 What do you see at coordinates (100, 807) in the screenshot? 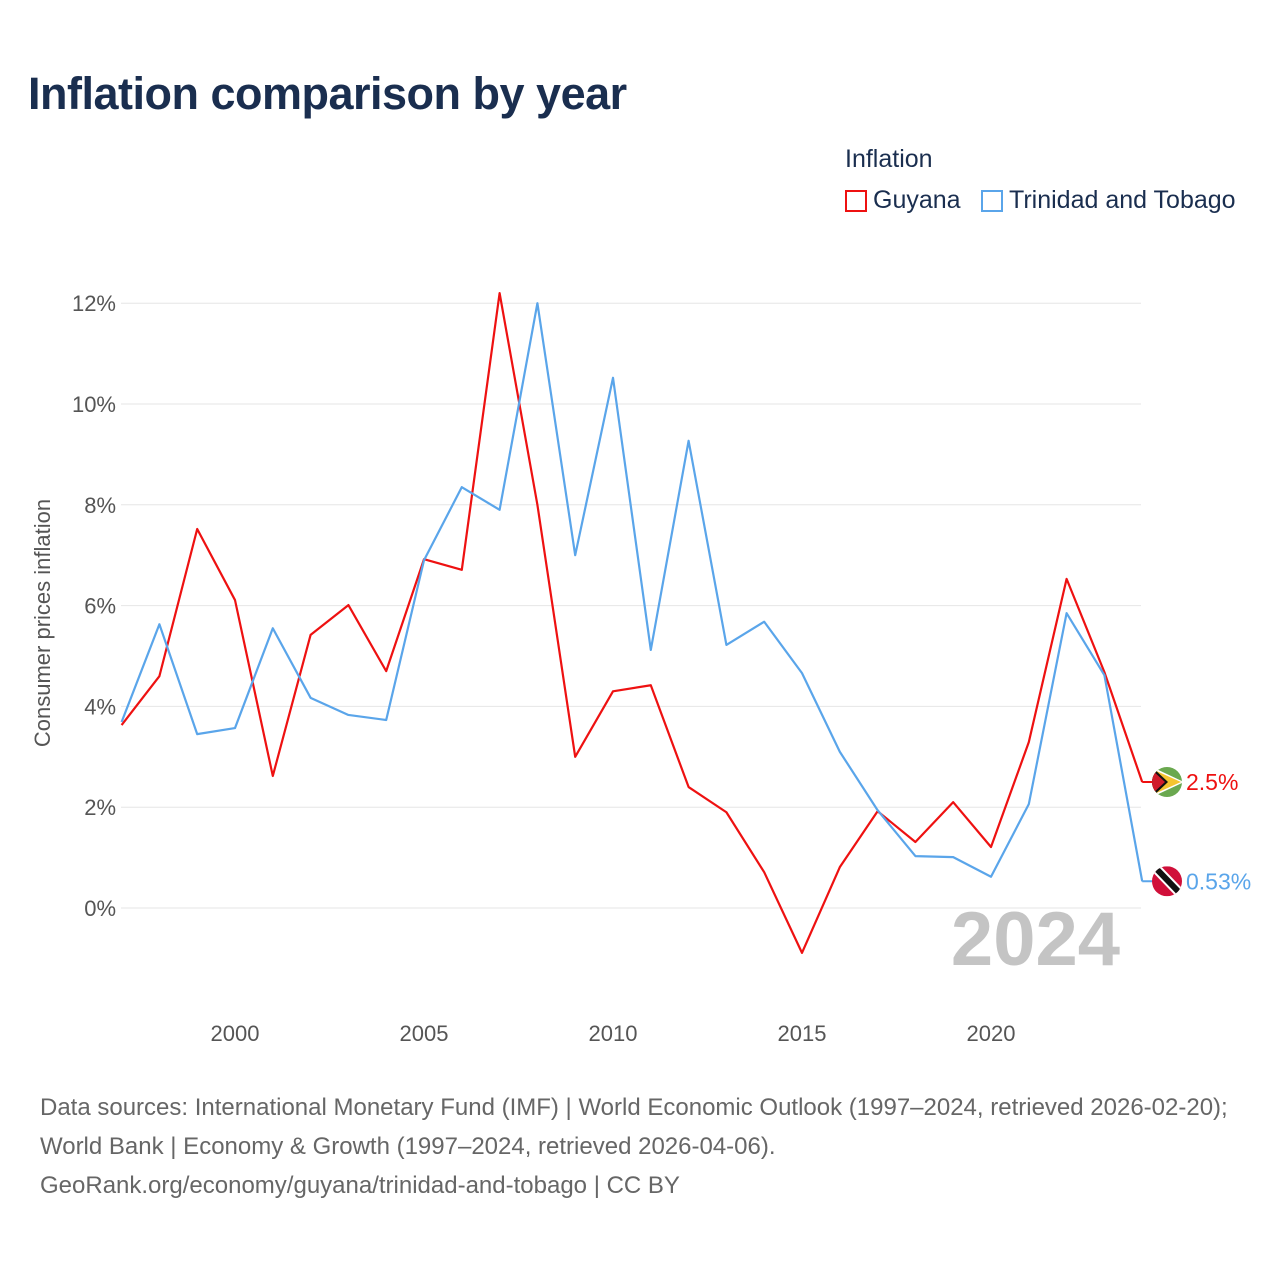
I see `y-tick-label: 2%` at bounding box center [100, 807].